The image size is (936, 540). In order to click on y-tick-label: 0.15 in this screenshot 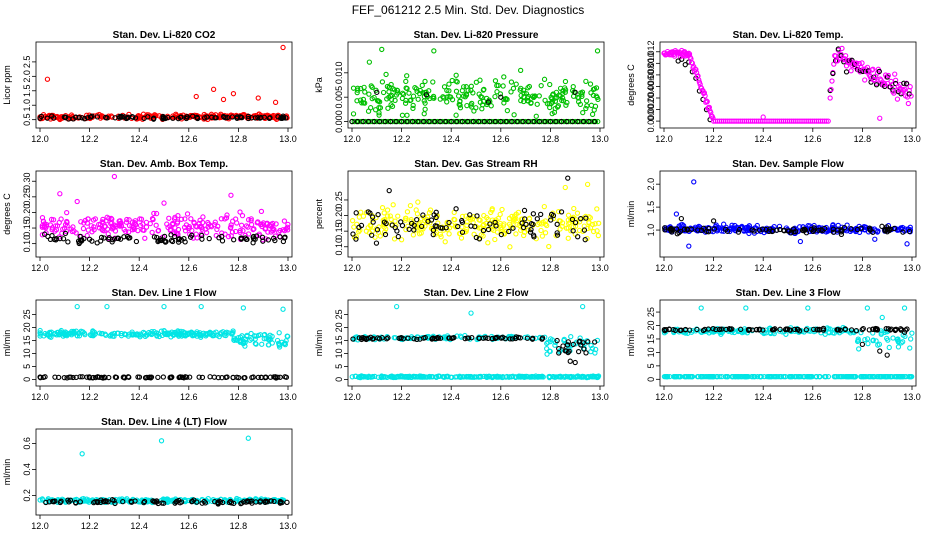, I will do `click(339, 231)`.